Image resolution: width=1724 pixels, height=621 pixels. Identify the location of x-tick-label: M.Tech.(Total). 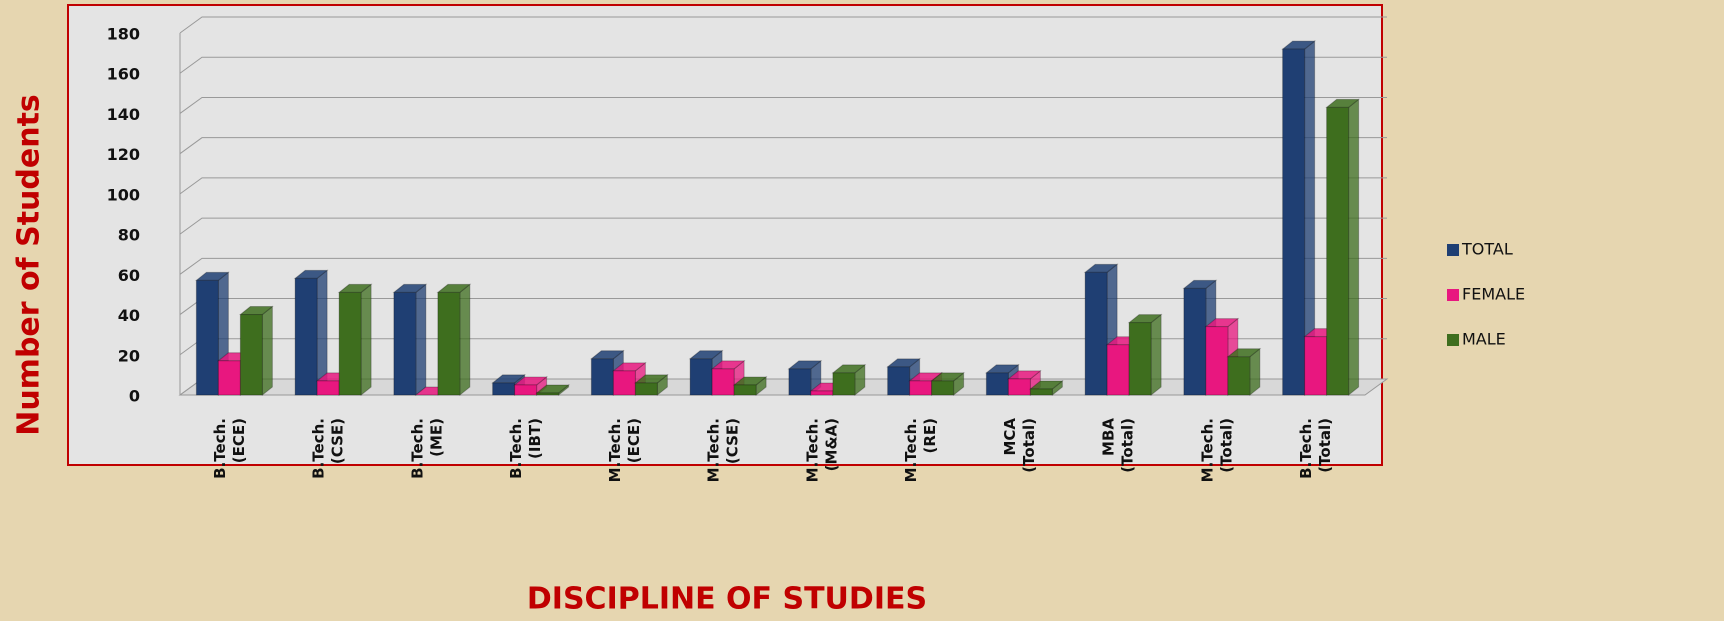
(1216, 450).